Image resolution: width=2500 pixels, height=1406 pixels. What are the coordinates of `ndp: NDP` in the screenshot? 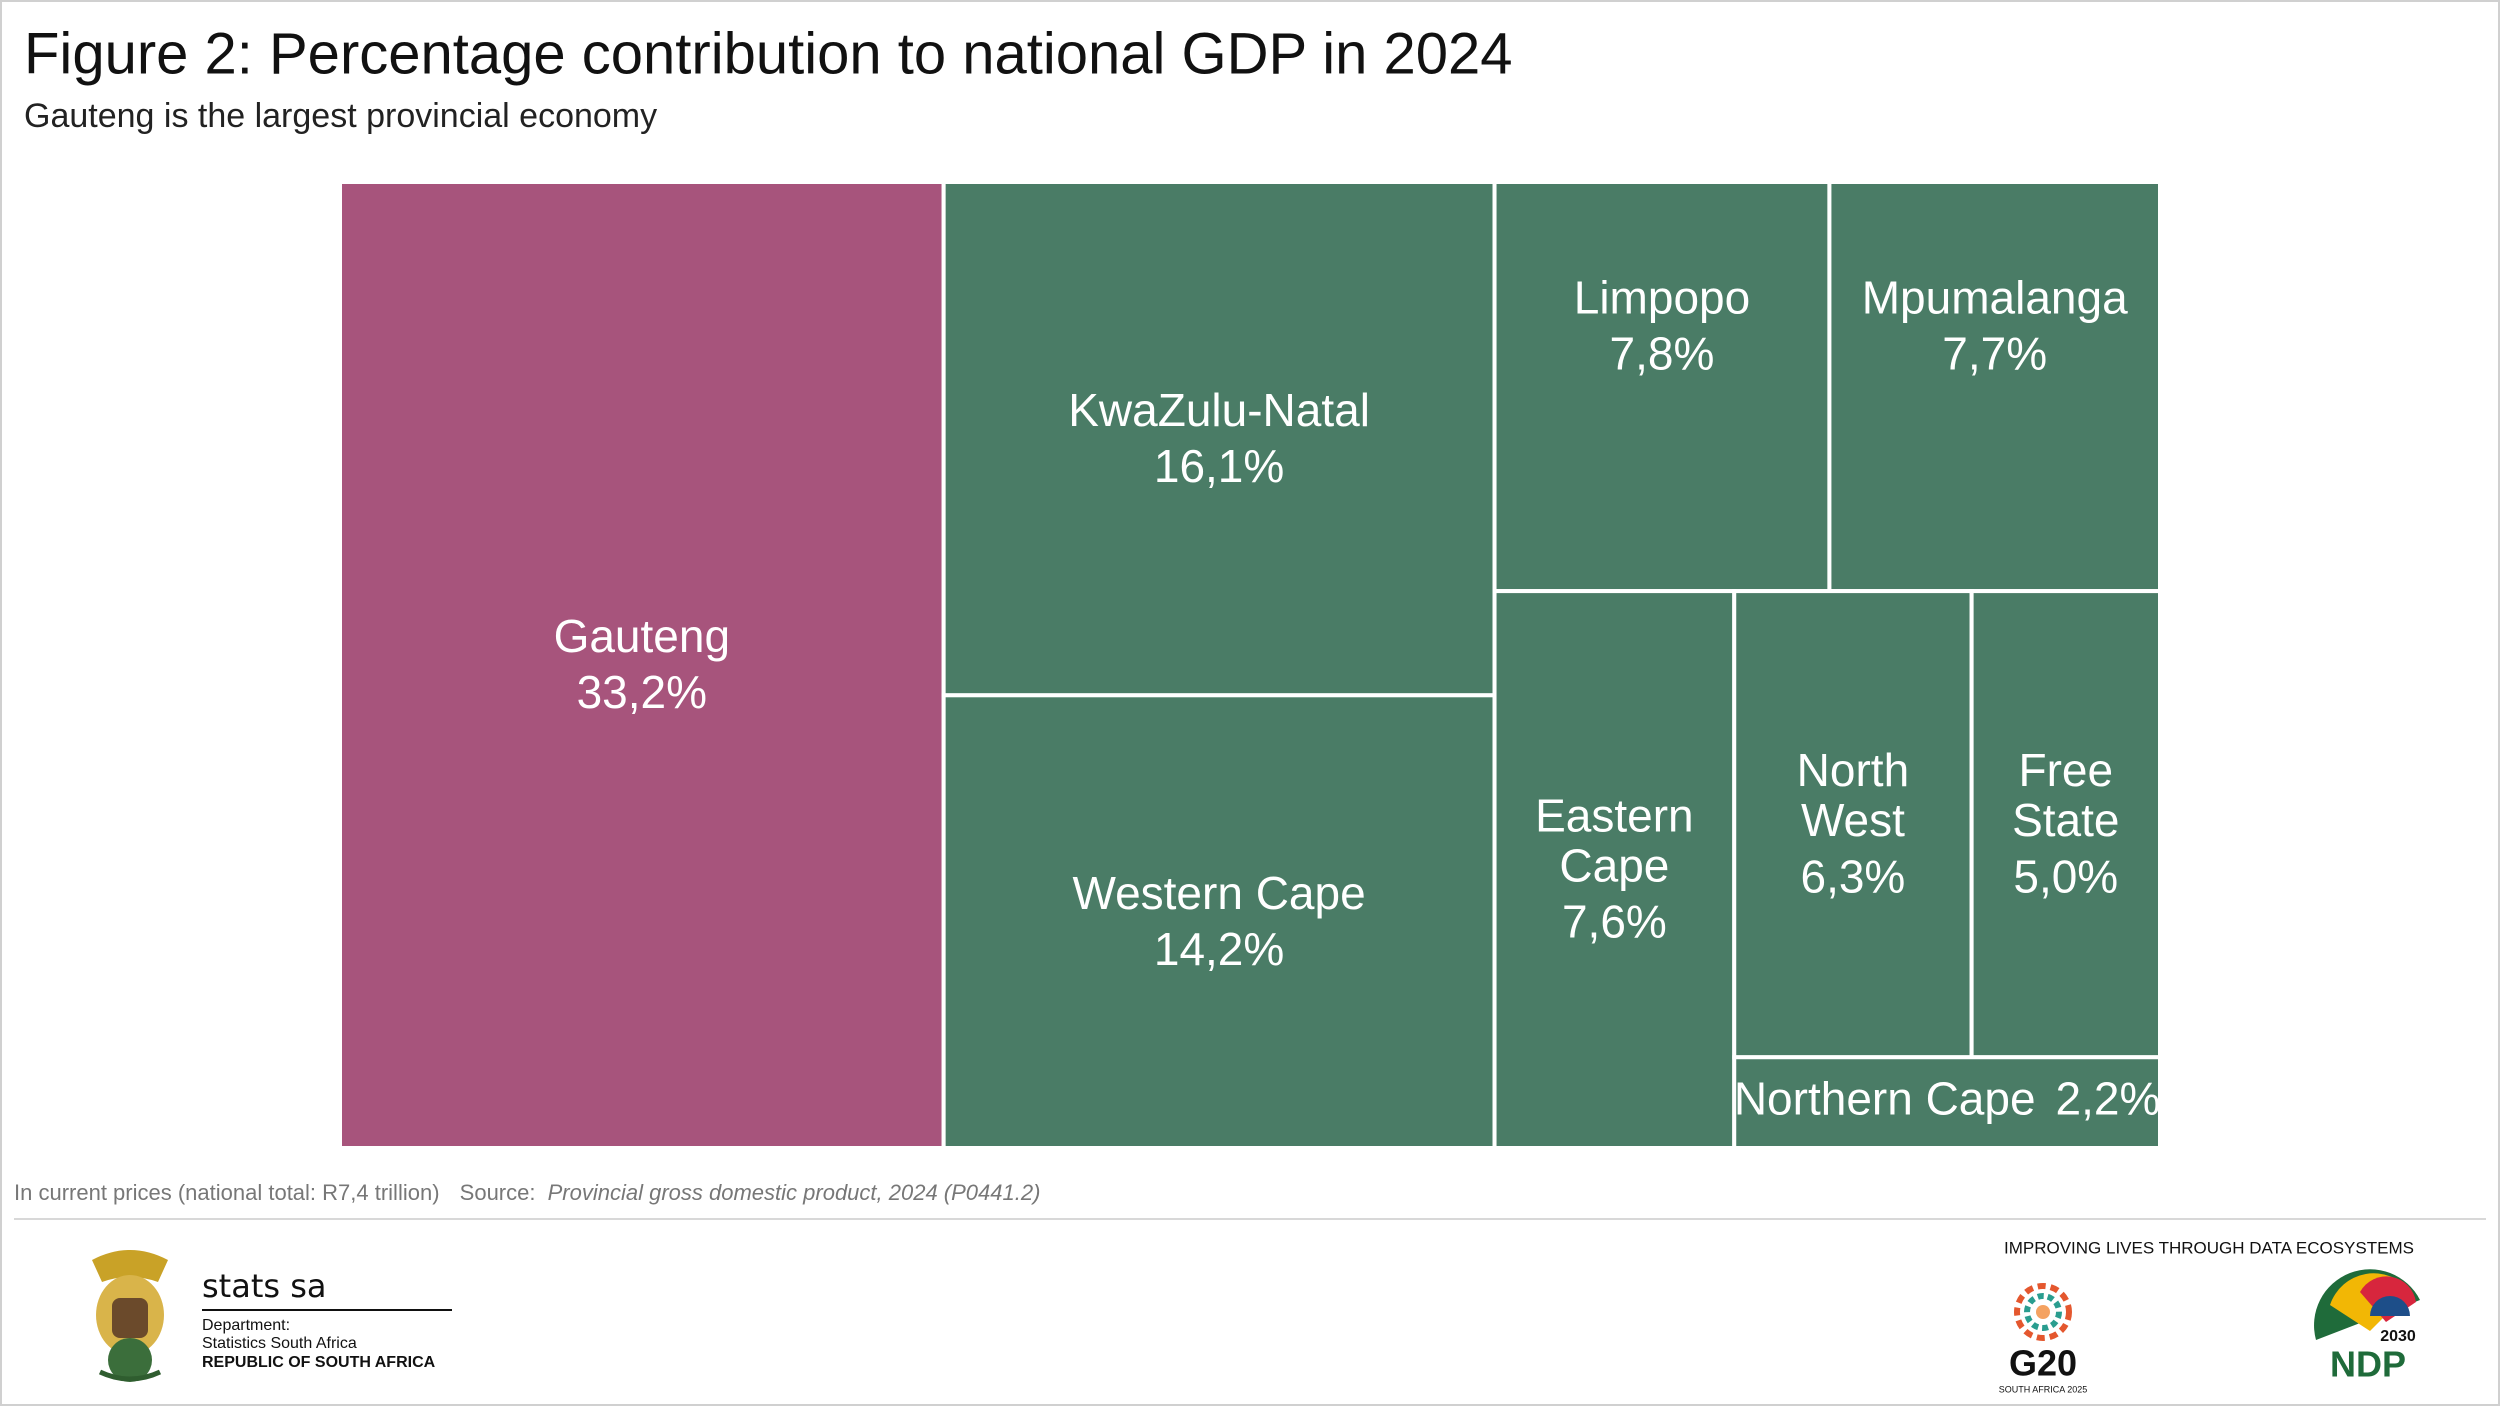 It's located at (2368, 1364).